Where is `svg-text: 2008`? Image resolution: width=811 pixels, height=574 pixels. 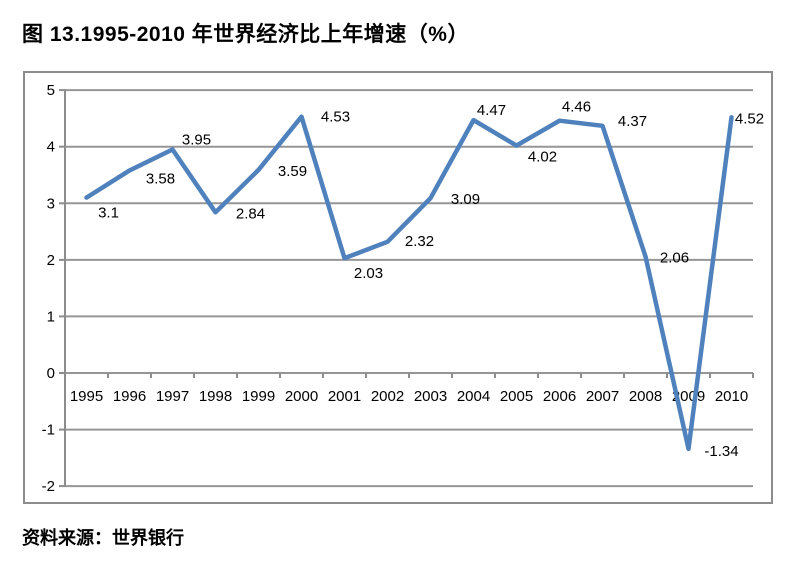 svg-text: 2008 is located at coordinates (645, 396).